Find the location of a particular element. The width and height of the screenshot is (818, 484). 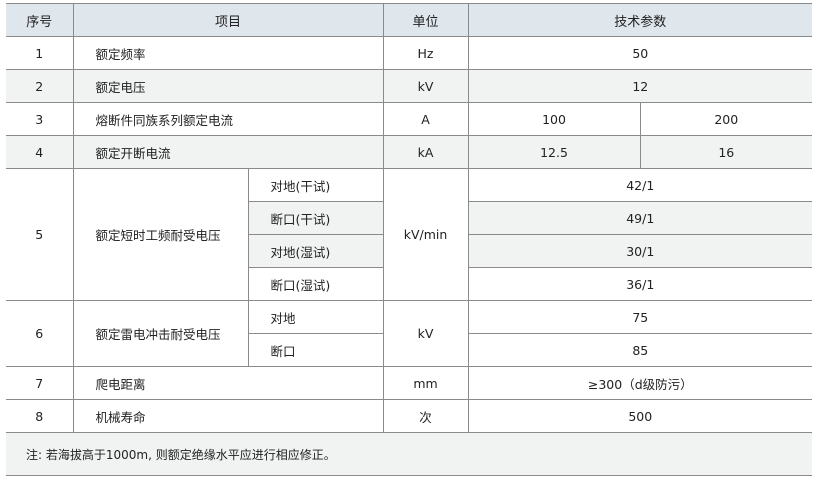

row-value-1: 12.5 is located at coordinates (554, 152).